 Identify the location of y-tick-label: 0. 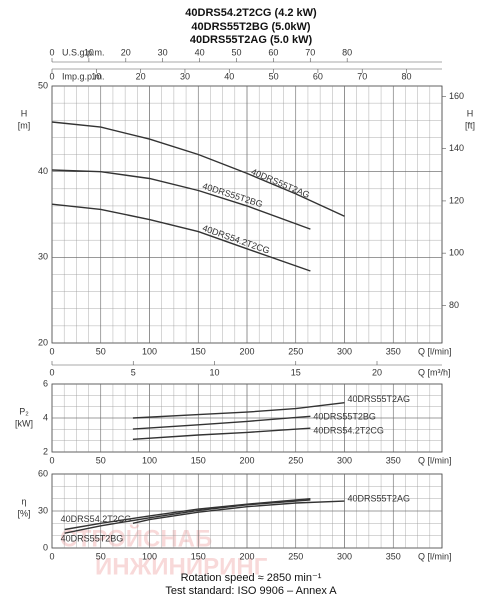
(45, 547).